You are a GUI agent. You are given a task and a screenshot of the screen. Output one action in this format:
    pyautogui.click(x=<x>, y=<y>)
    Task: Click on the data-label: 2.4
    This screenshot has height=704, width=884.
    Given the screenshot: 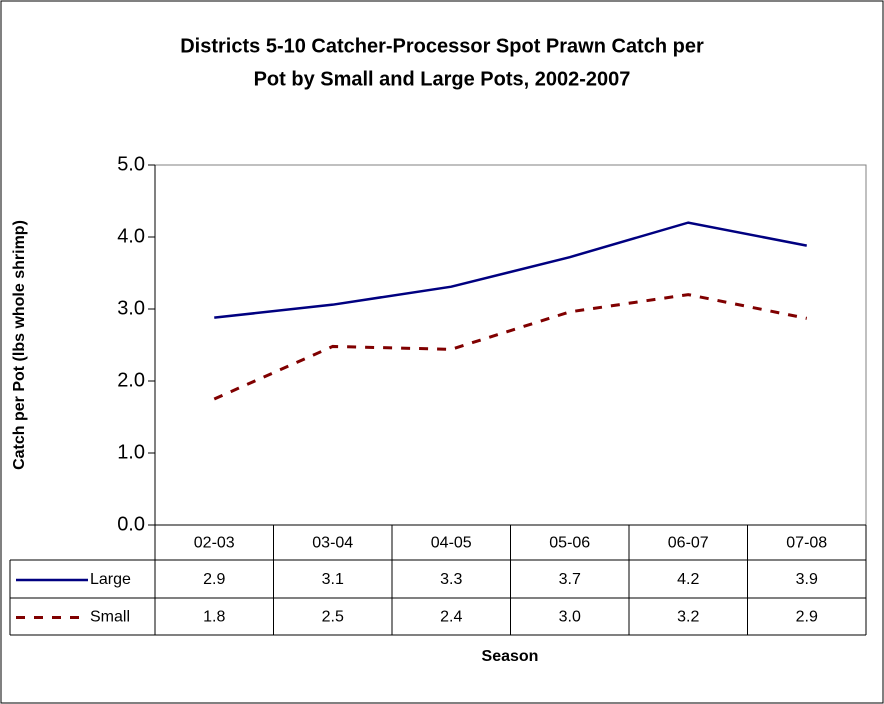 What is the action you would take?
    pyautogui.click(x=451, y=617)
    